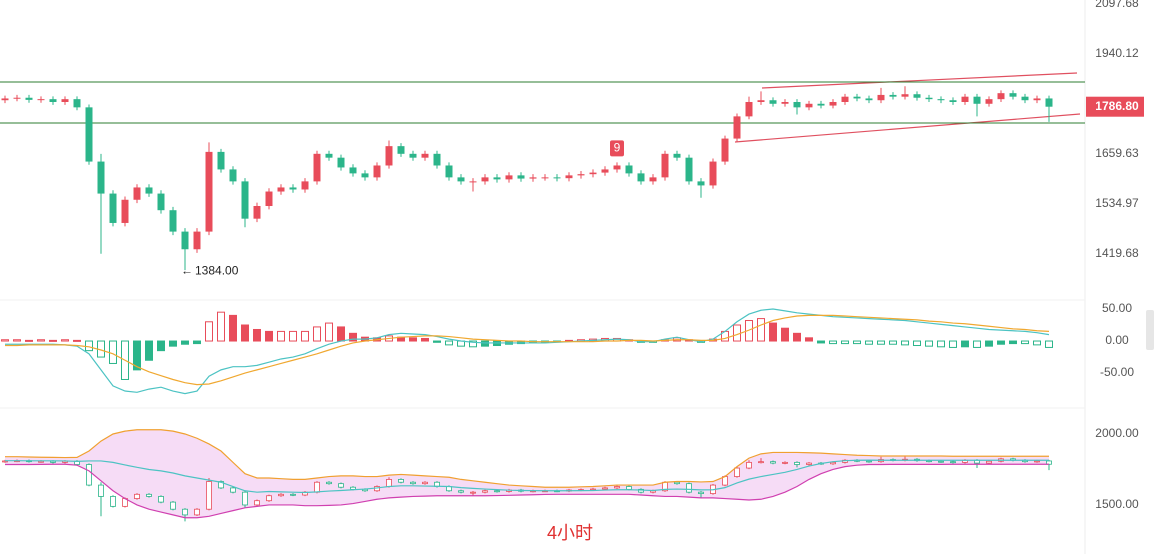 The width and height of the screenshot is (1154, 554). What do you see at coordinates (1117, 372) in the screenshot?
I see `y-tick-label: -50.00` at bounding box center [1117, 372].